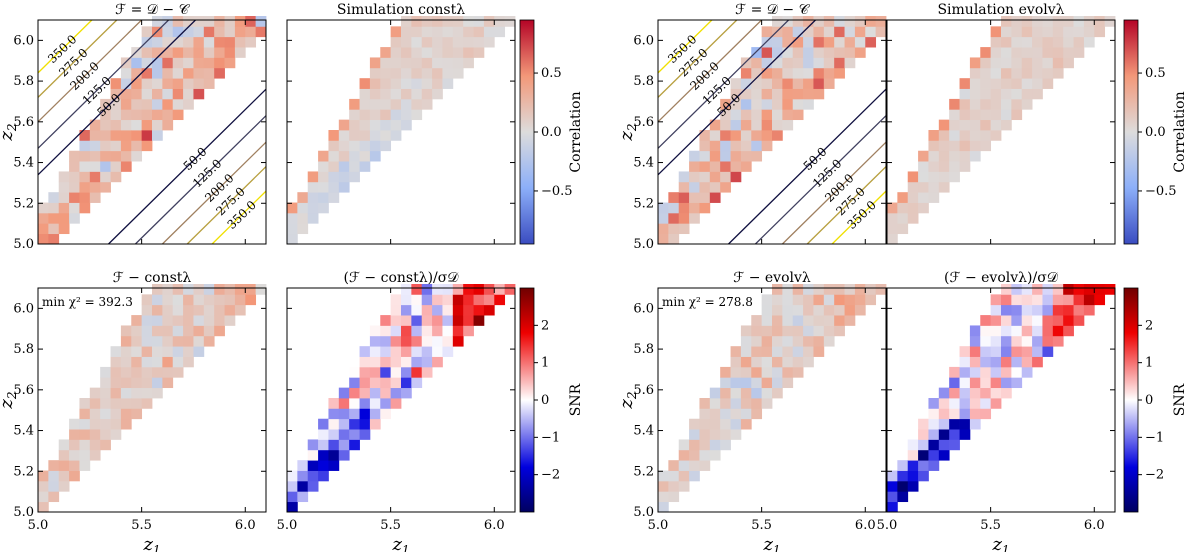 This screenshot has width=1200, height=552. I want to click on panel-title: (ℱ − constλ)/σ𝒟, so click(402, 278).